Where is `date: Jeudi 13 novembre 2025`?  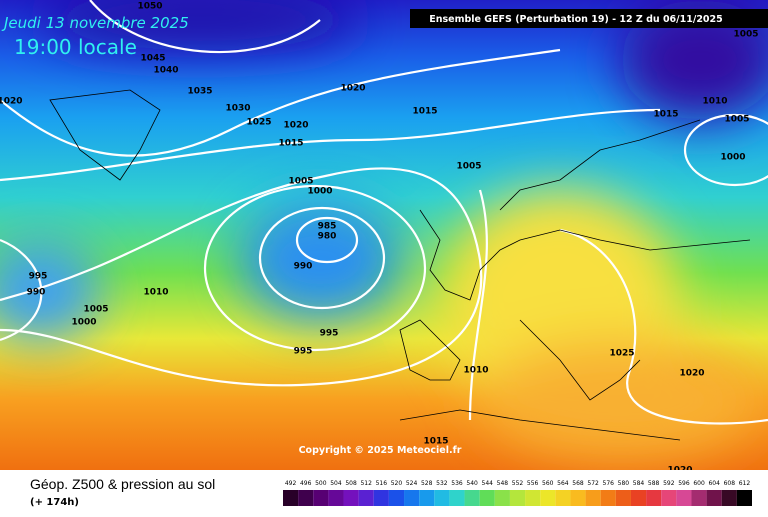
date: Jeudi 13 novembre 2025 is located at coordinates (95, 23).